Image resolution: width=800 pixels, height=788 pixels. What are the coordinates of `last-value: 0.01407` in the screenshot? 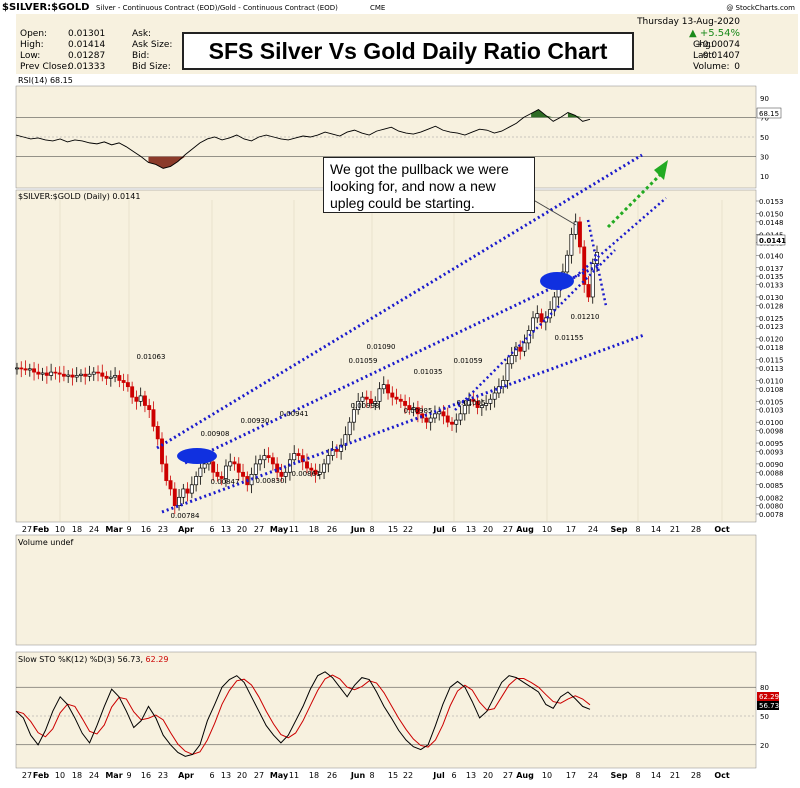 It's located at (721, 56).